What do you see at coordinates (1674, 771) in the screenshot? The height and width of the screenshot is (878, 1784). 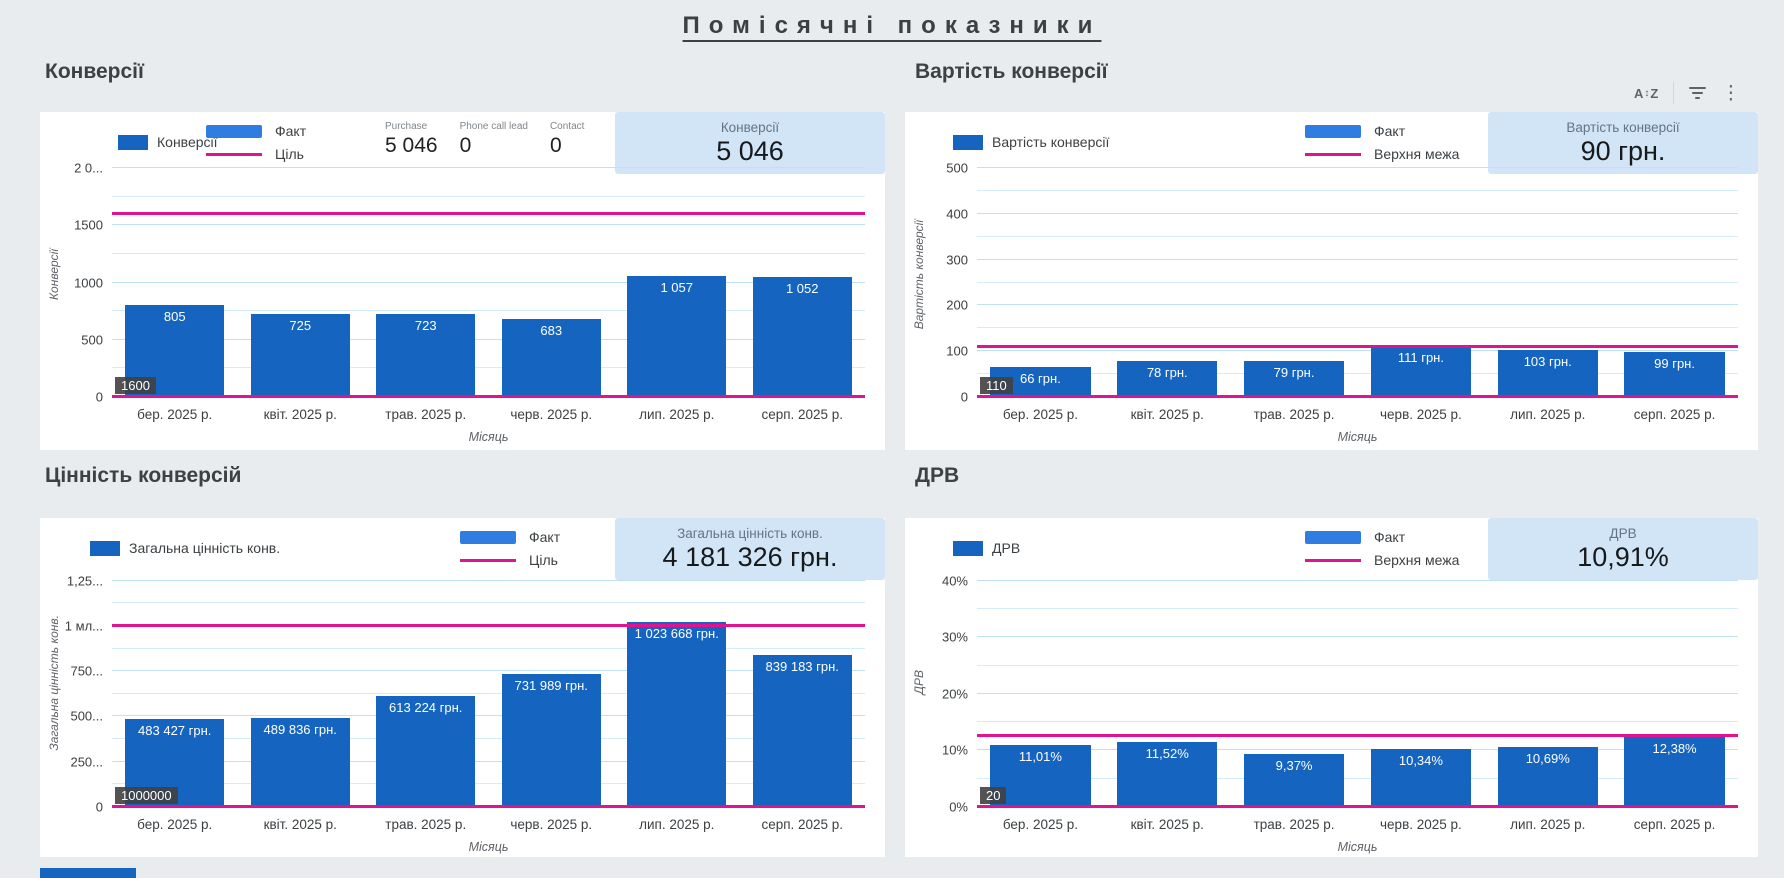 I see `bar-серп. 2025 р.: 12,38%` at bounding box center [1674, 771].